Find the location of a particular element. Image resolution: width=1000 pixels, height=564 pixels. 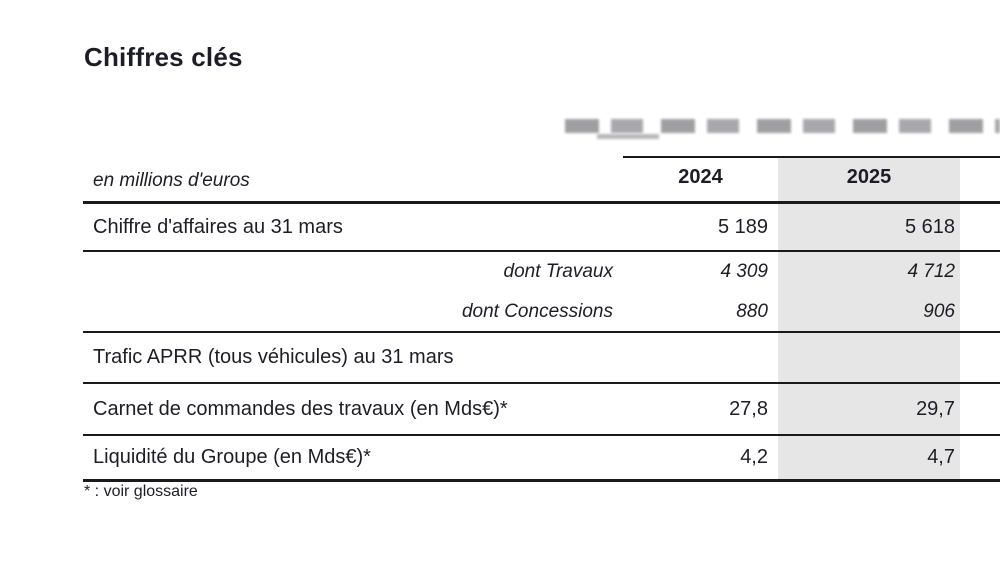

cell-2025: 5 618 is located at coordinates (929, 226).